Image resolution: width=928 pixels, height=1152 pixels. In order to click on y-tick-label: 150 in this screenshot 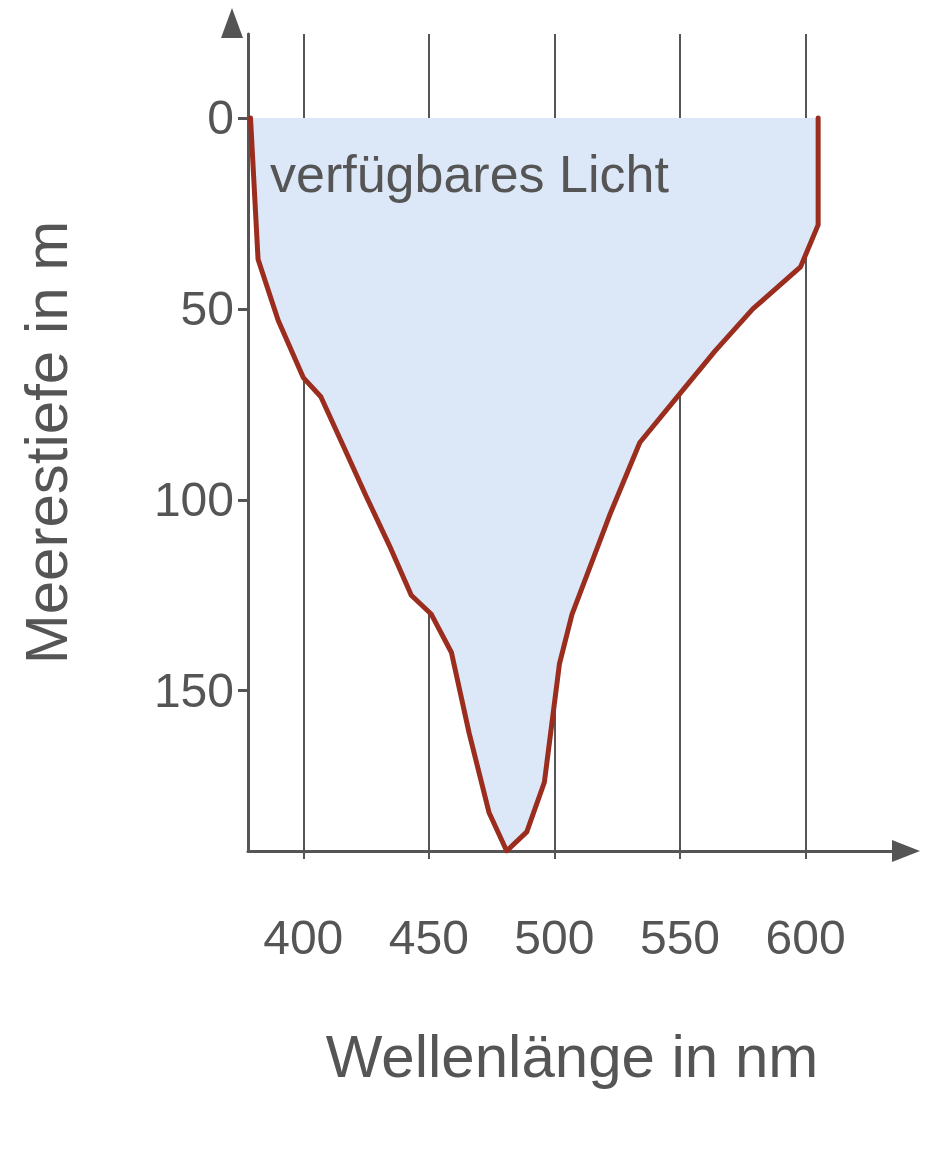, I will do `click(193, 691)`.